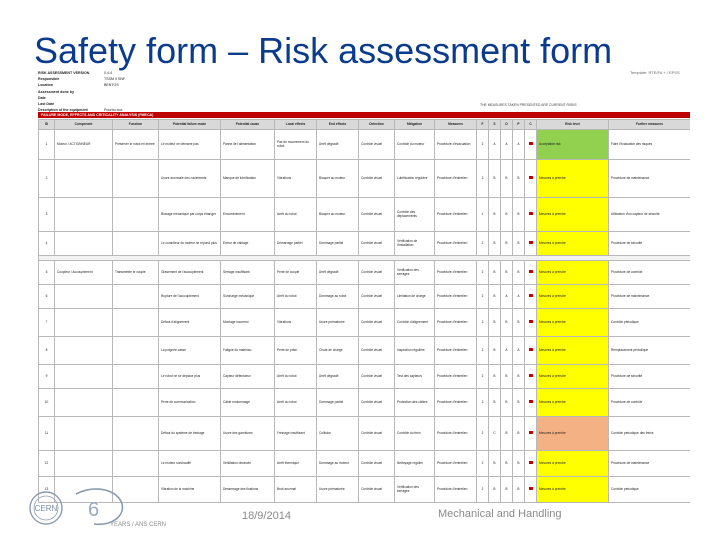  What do you see at coordinates (46, 144) in the screenshot?
I see `cell-id: 1` at bounding box center [46, 144].